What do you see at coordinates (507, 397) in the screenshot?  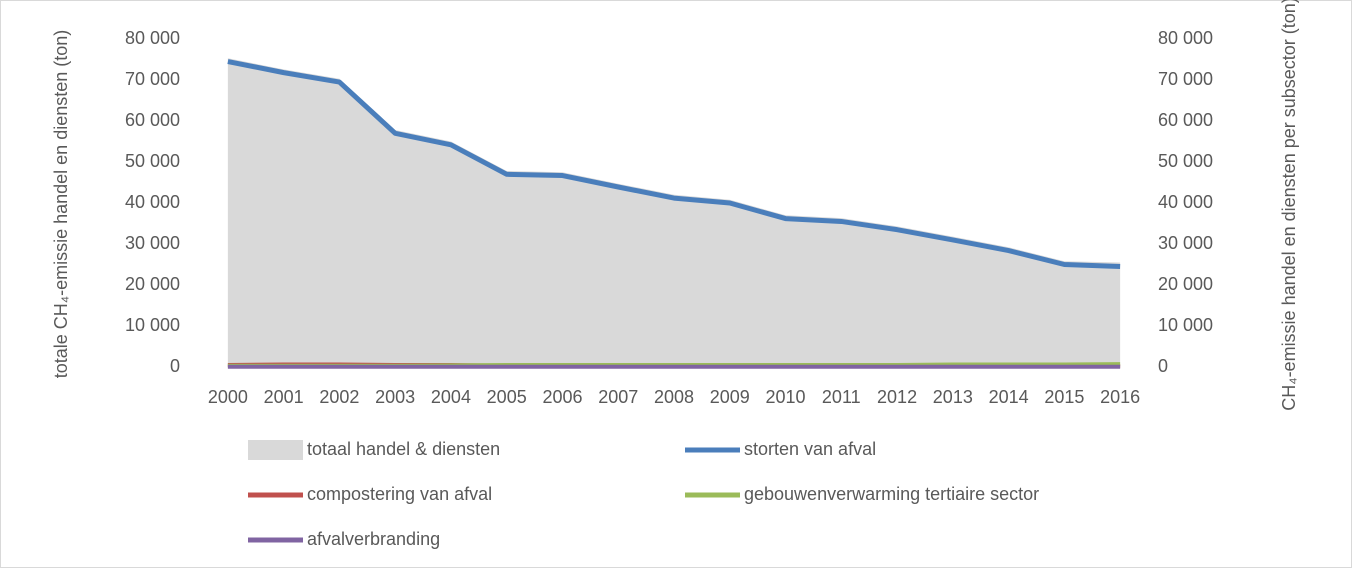 I see `x-tick-label: 2005` at bounding box center [507, 397].